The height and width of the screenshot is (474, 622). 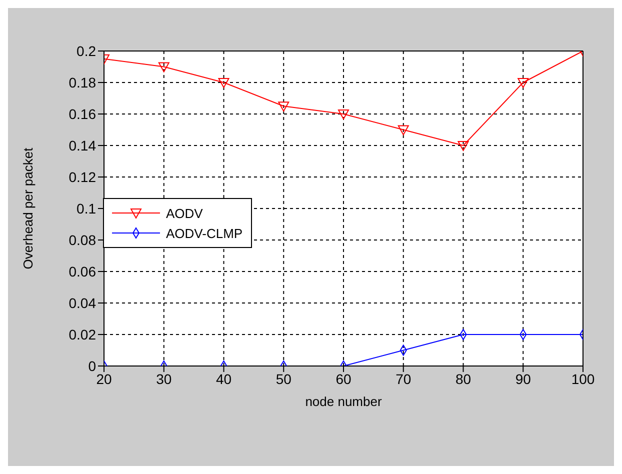 What do you see at coordinates (583, 378) in the screenshot?
I see `x-tick-label: 100` at bounding box center [583, 378].